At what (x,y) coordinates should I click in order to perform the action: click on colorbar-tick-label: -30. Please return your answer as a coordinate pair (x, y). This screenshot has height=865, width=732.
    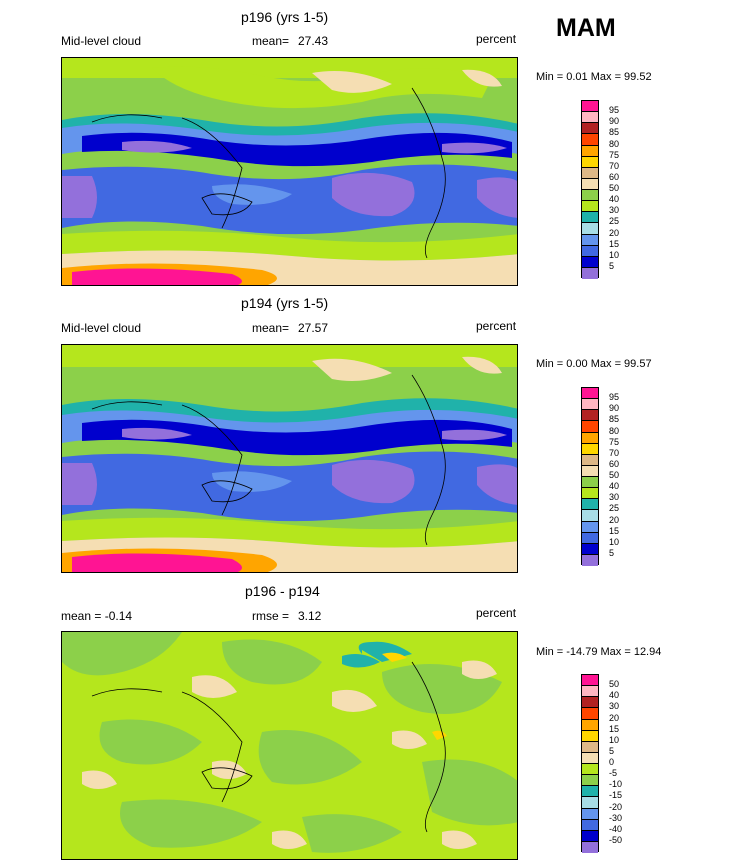
    Looking at the image, I should click on (616, 817).